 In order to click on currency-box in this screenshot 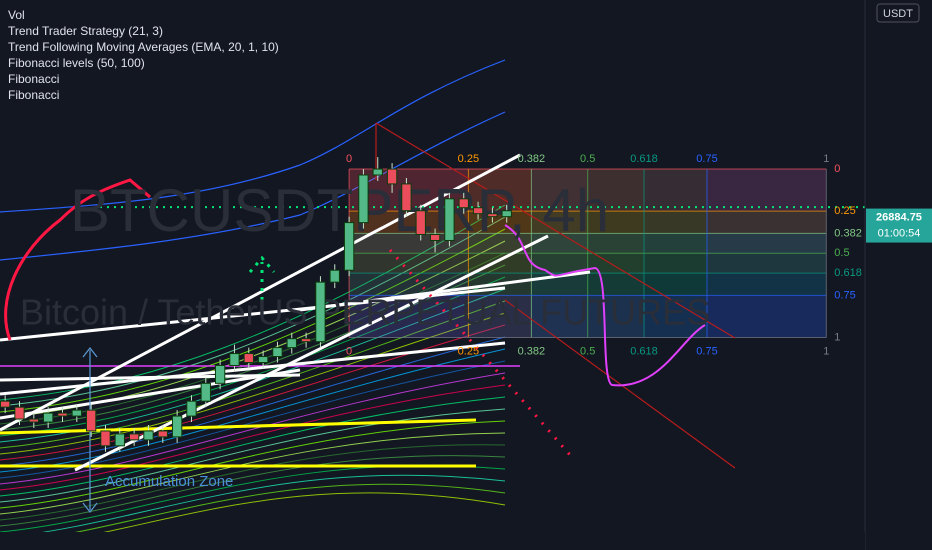, I will do `click(898, 13)`.